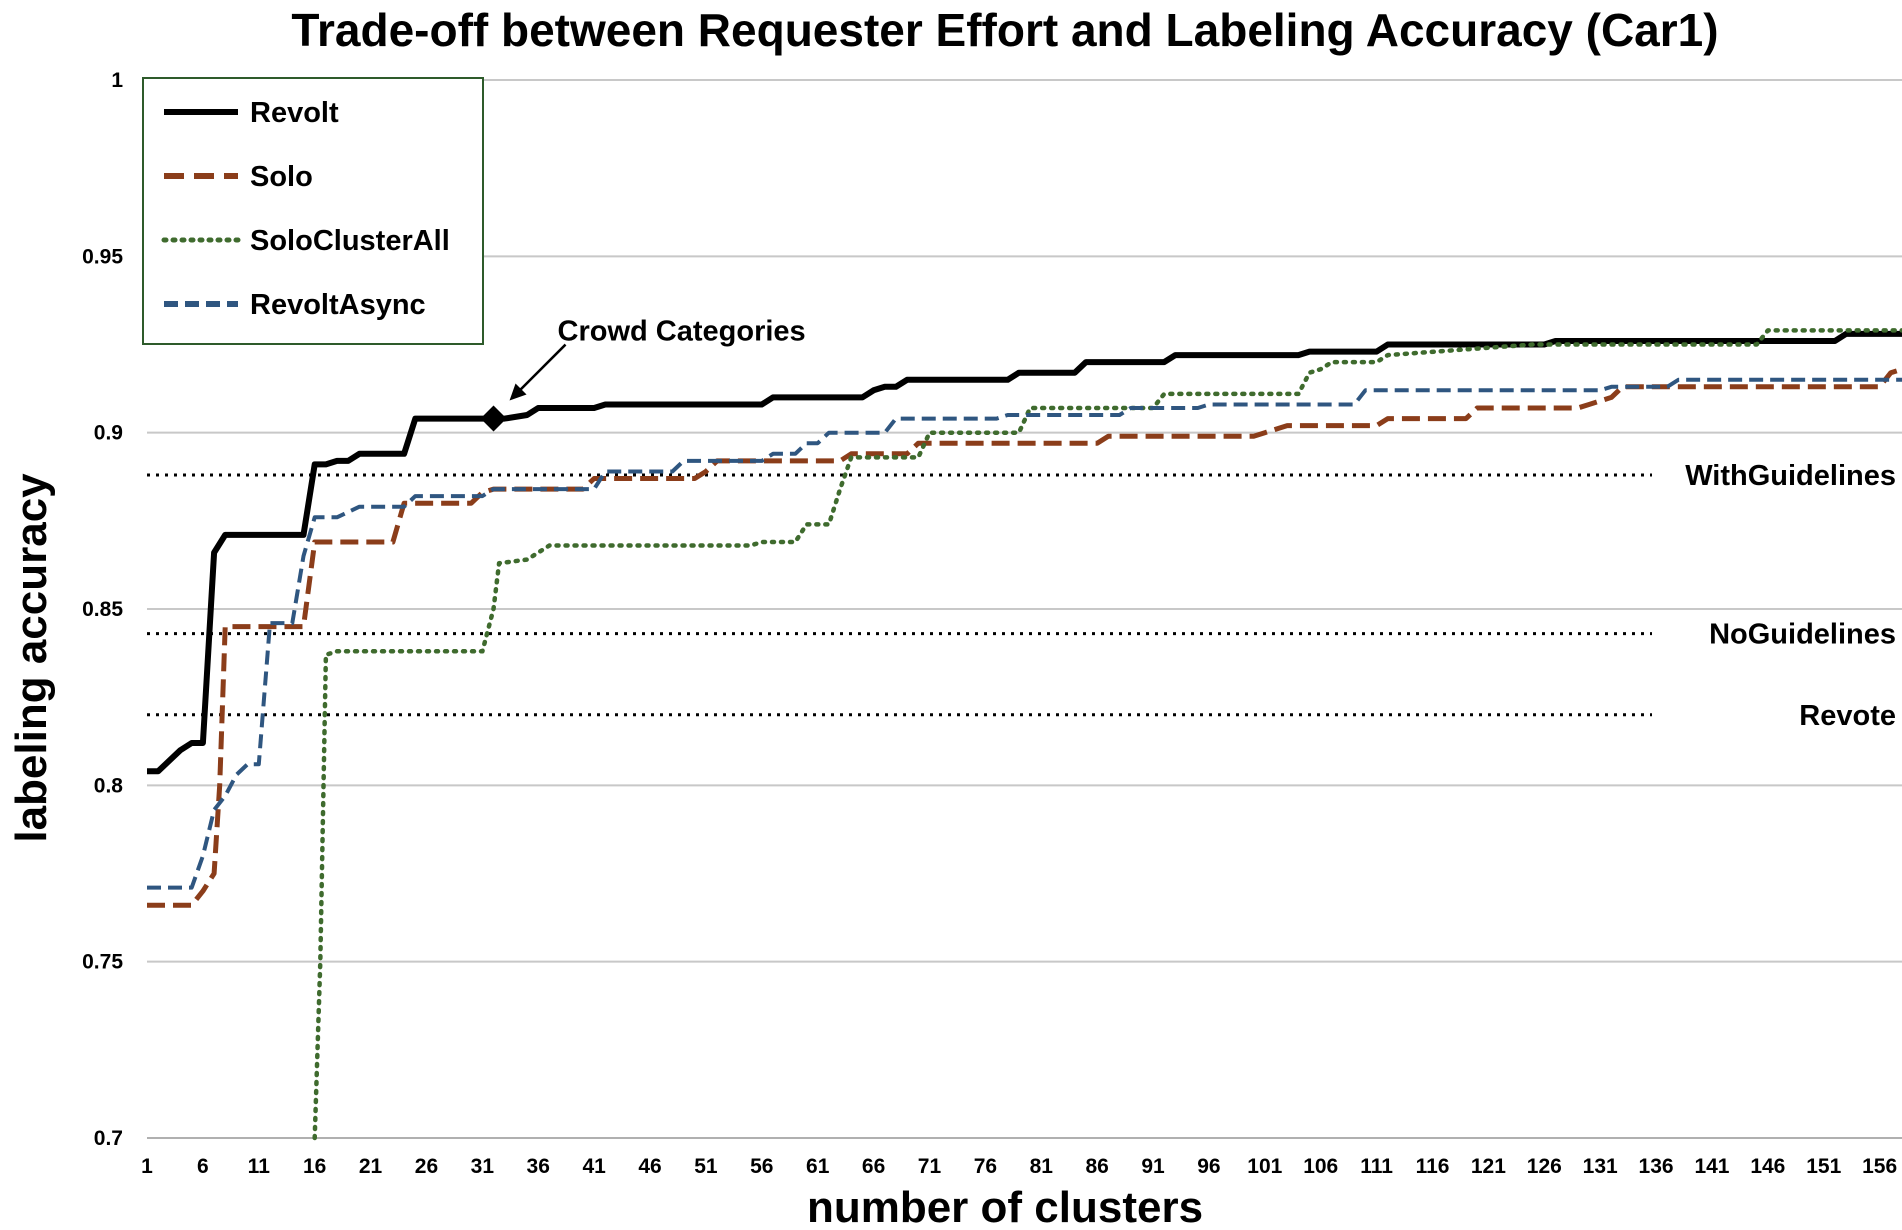  What do you see at coordinates (294, 113) in the screenshot?
I see `legend-label: Revolt` at bounding box center [294, 113].